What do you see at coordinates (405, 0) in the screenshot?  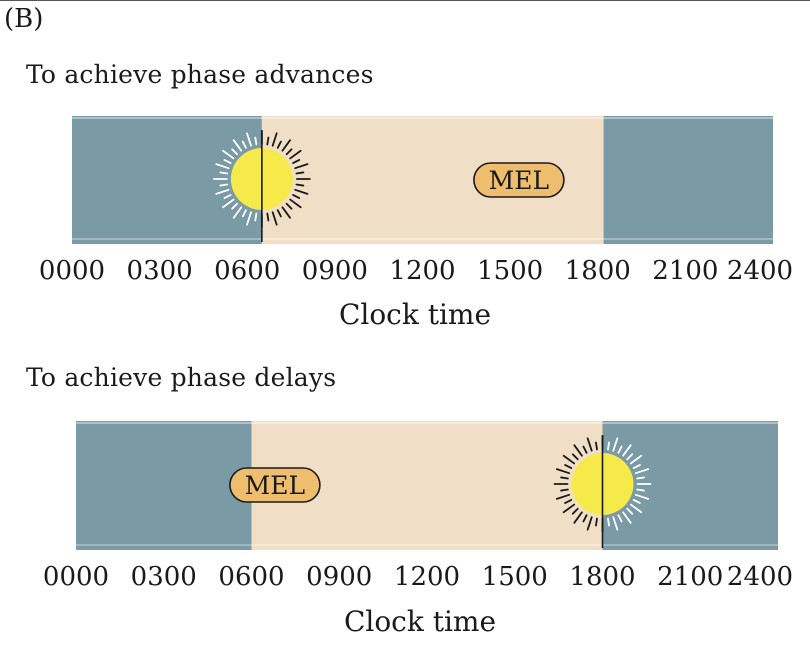 I see `top-rule` at bounding box center [405, 0].